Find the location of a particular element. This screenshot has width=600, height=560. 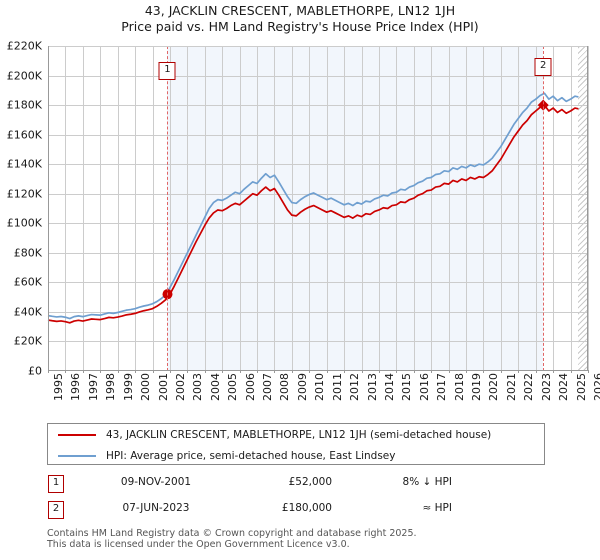

axis-top is located at coordinates (318, 46).